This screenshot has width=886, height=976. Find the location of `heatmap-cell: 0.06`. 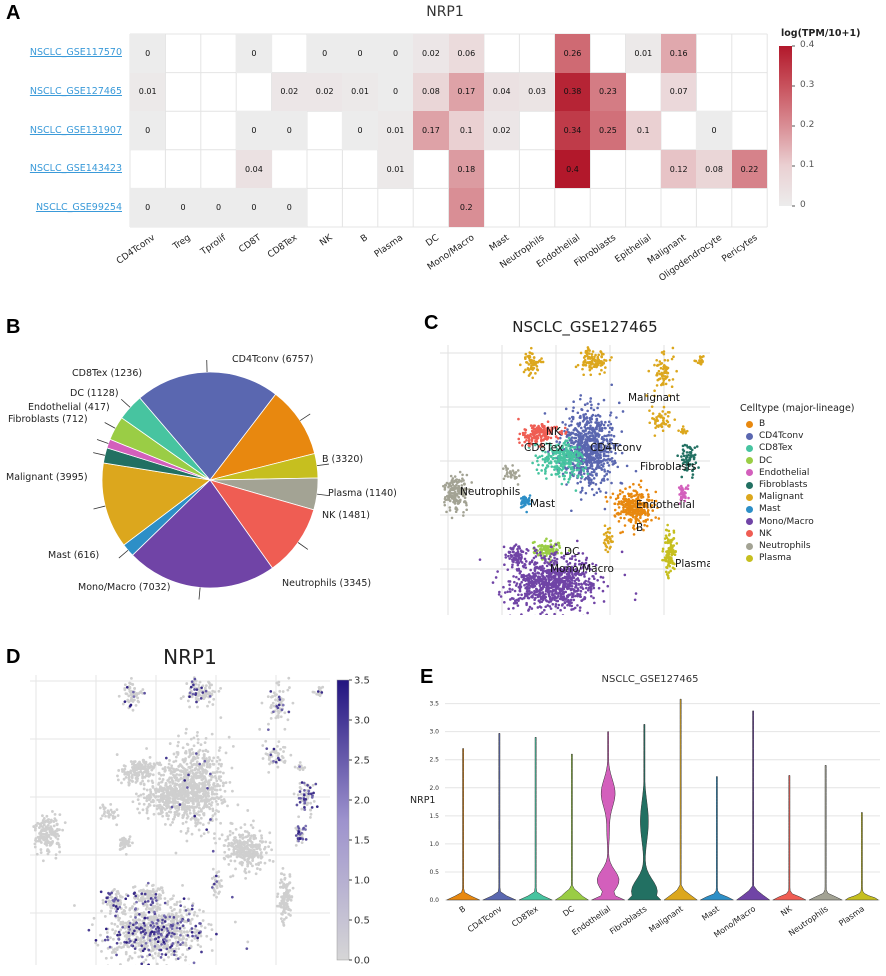

heatmap-cell: 0.06 is located at coordinates (466, 53).